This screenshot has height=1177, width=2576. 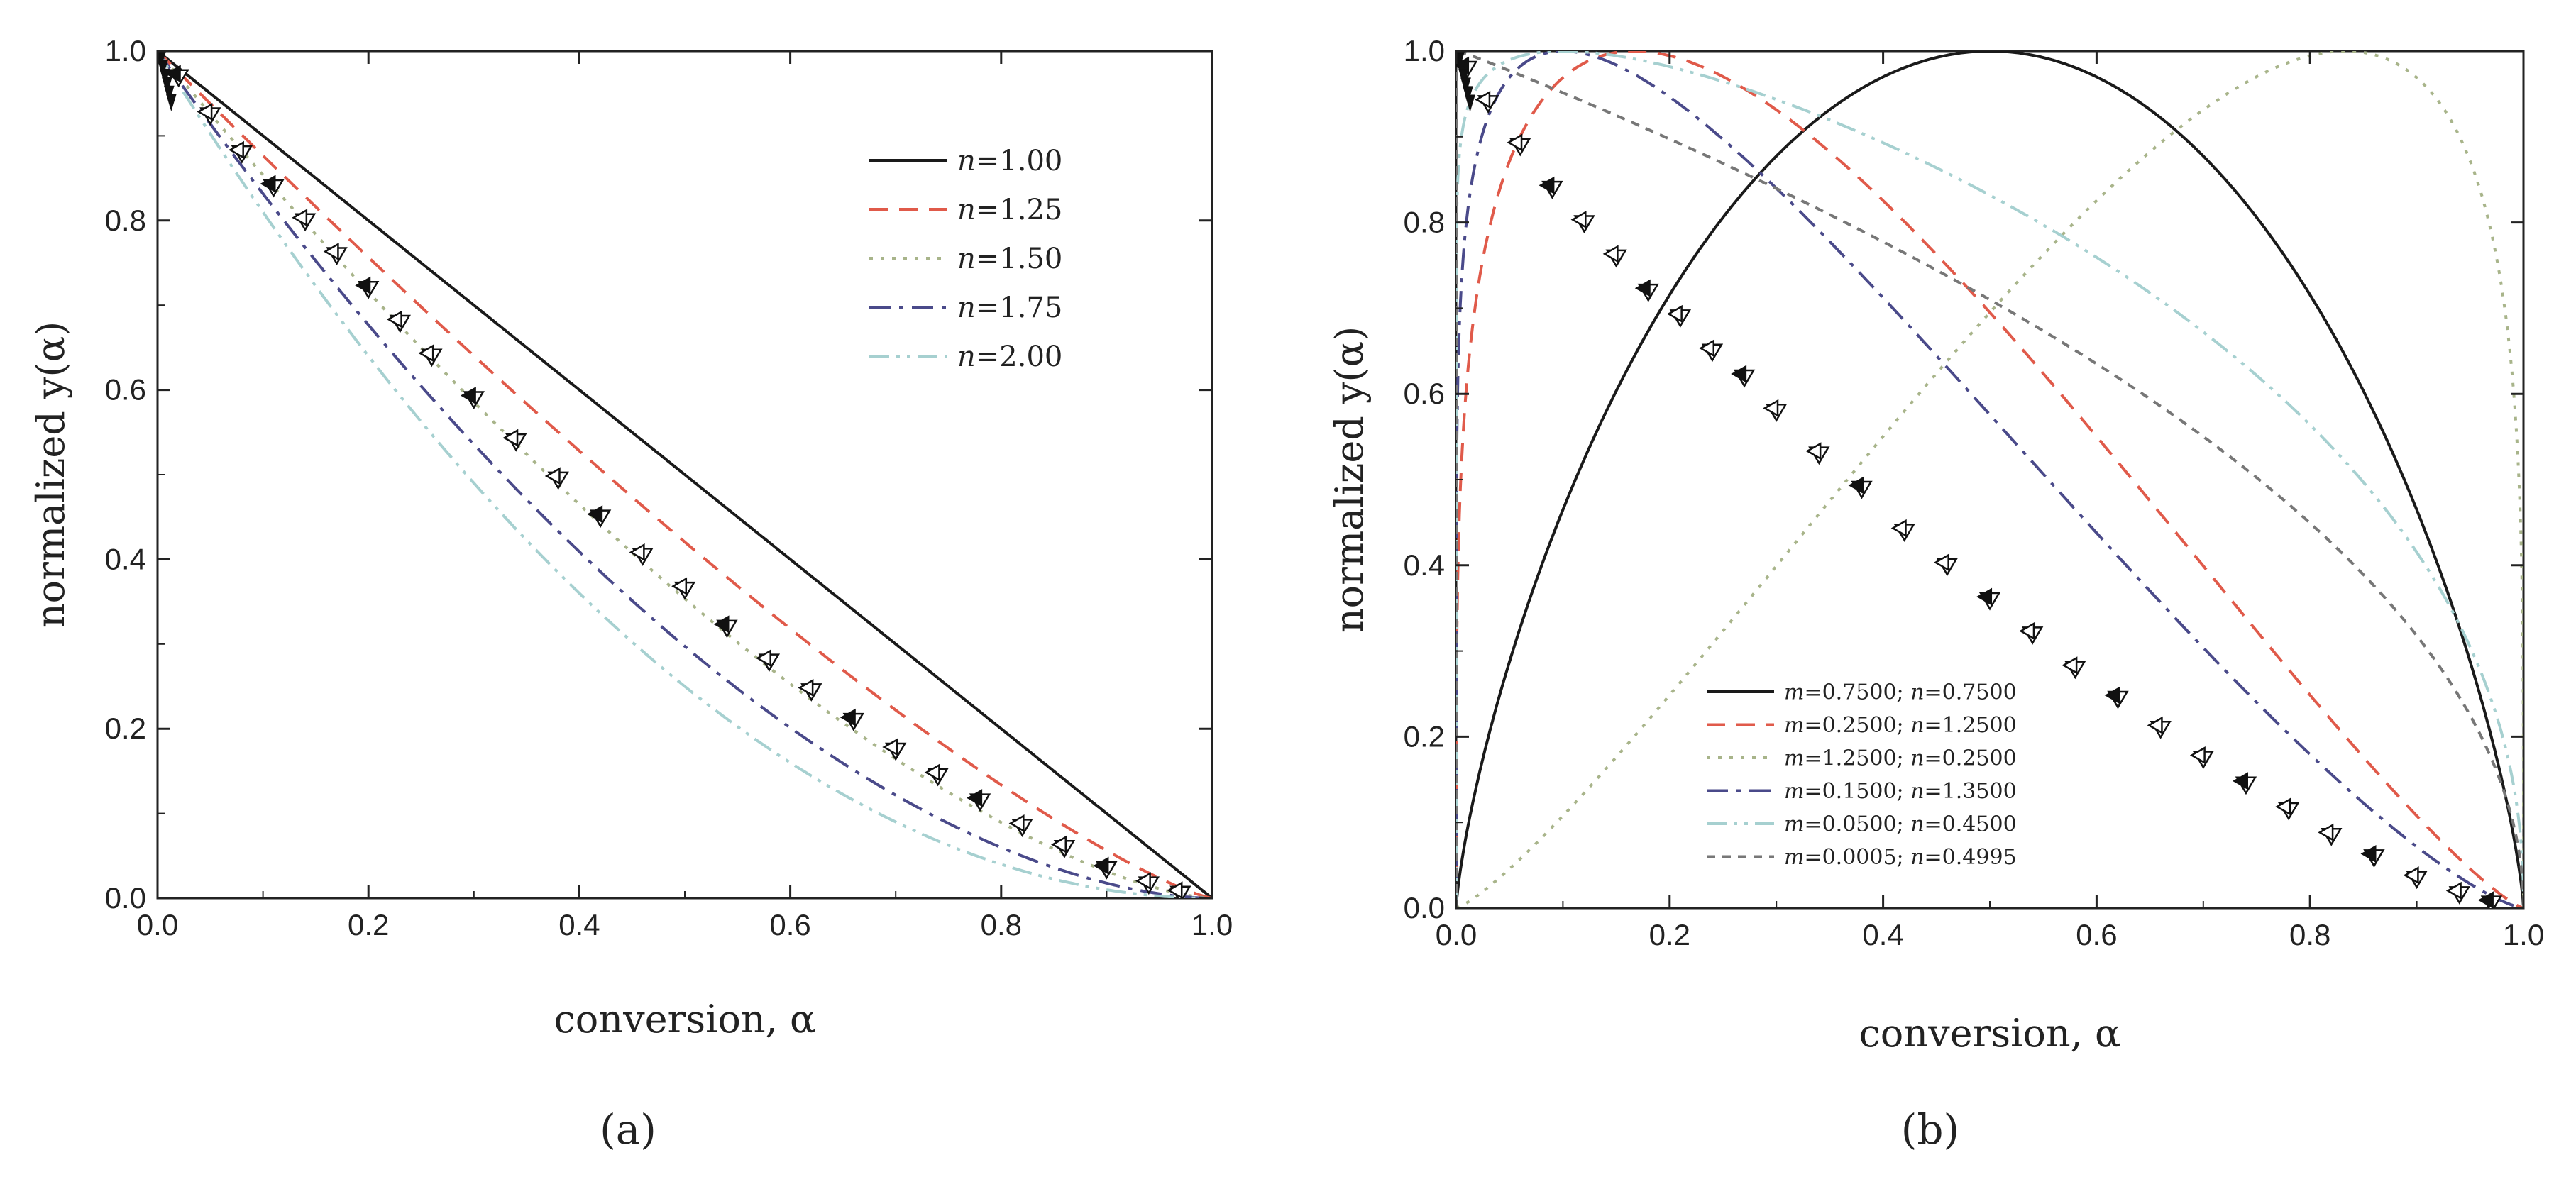 I want to click on legend-label-4: n=1.75, so click(x=1009, y=308).